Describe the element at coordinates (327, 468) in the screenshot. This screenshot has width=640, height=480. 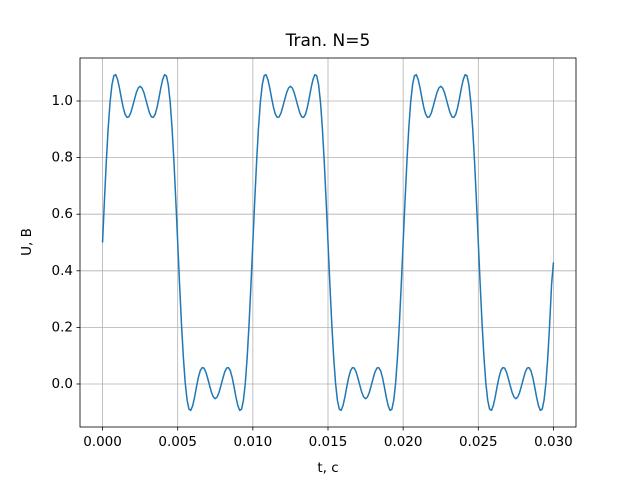
I see `x-axis-label: t, c` at that location.